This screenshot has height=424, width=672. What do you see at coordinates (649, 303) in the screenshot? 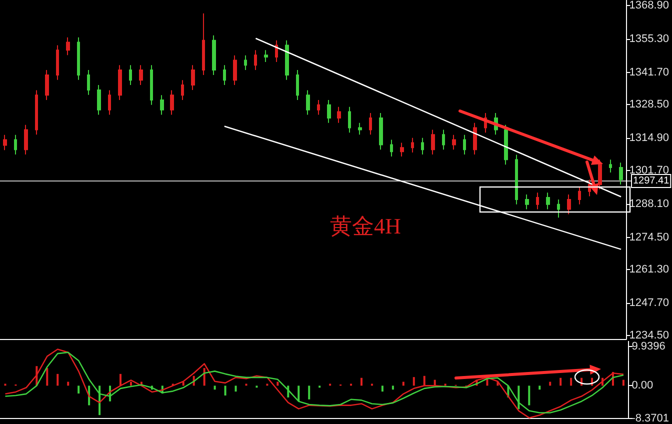
I see `y-tick-label: 1247.70` at bounding box center [649, 303].